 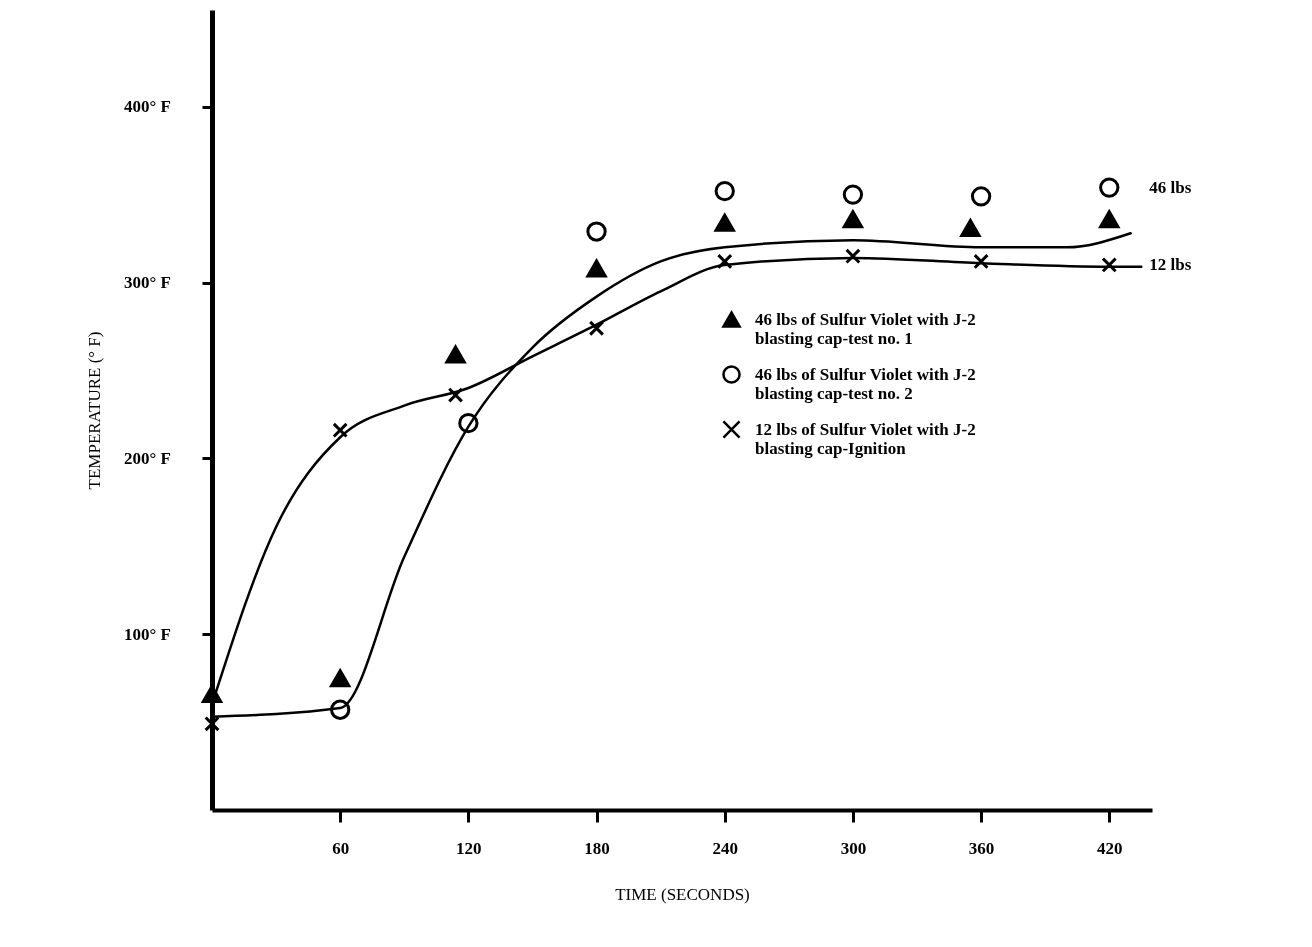 What do you see at coordinates (147, 283) in the screenshot?
I see `y-tick-label: 300° F` at bounding box center [147, 283].